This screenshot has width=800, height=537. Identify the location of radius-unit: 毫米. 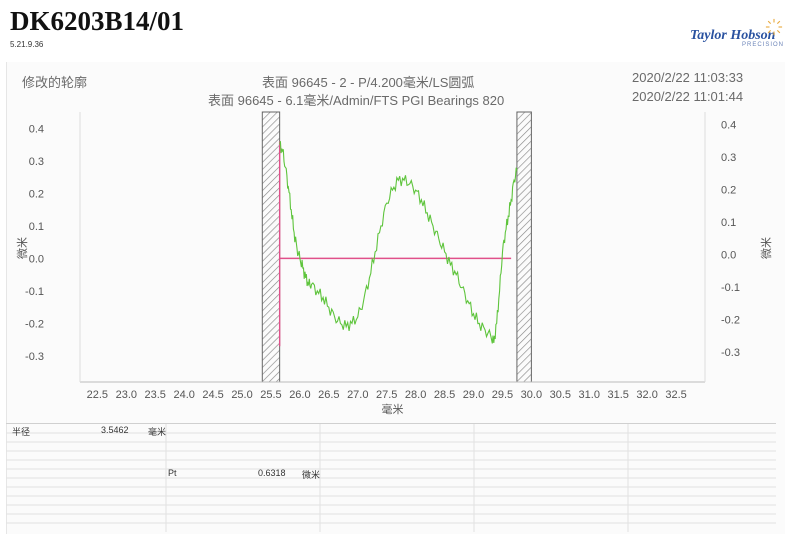
(157, 432).